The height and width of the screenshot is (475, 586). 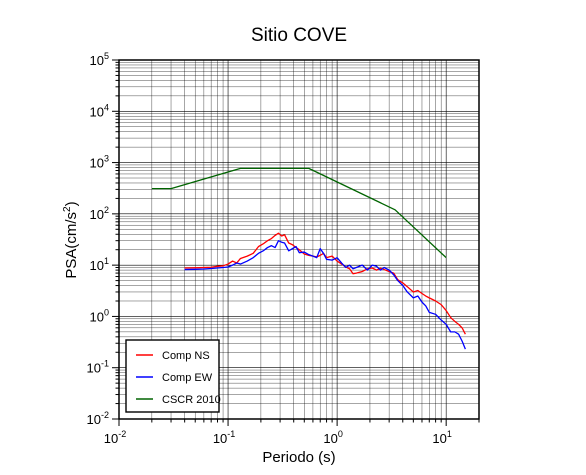 What do you see at coordinates (98, 367) in the screenshot?
I see `y-tick-label: 10⁻¹` at bounding box center [98, 367].